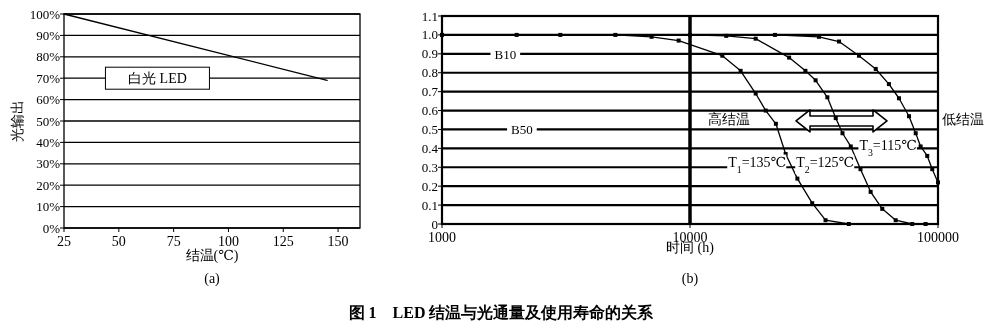 Image resolution: width=1002 pixels, height=329 pixels. What do you see at coordinates (228, 241) in the screenshot?
I see `x-tick-label: 100` at bounding box center [228, 241].